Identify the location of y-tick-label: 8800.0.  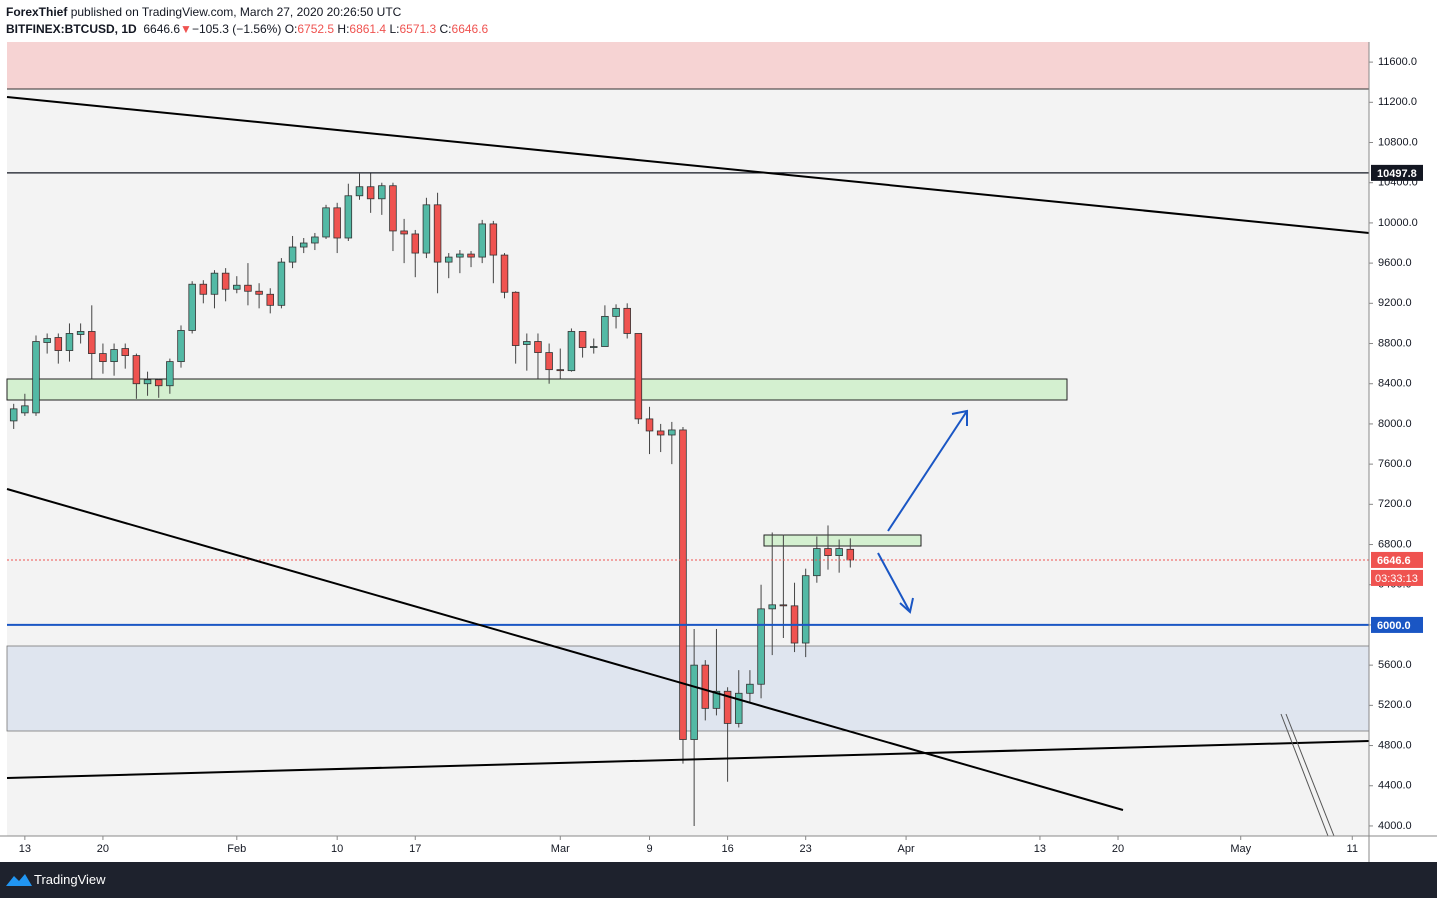
(1395, 343).